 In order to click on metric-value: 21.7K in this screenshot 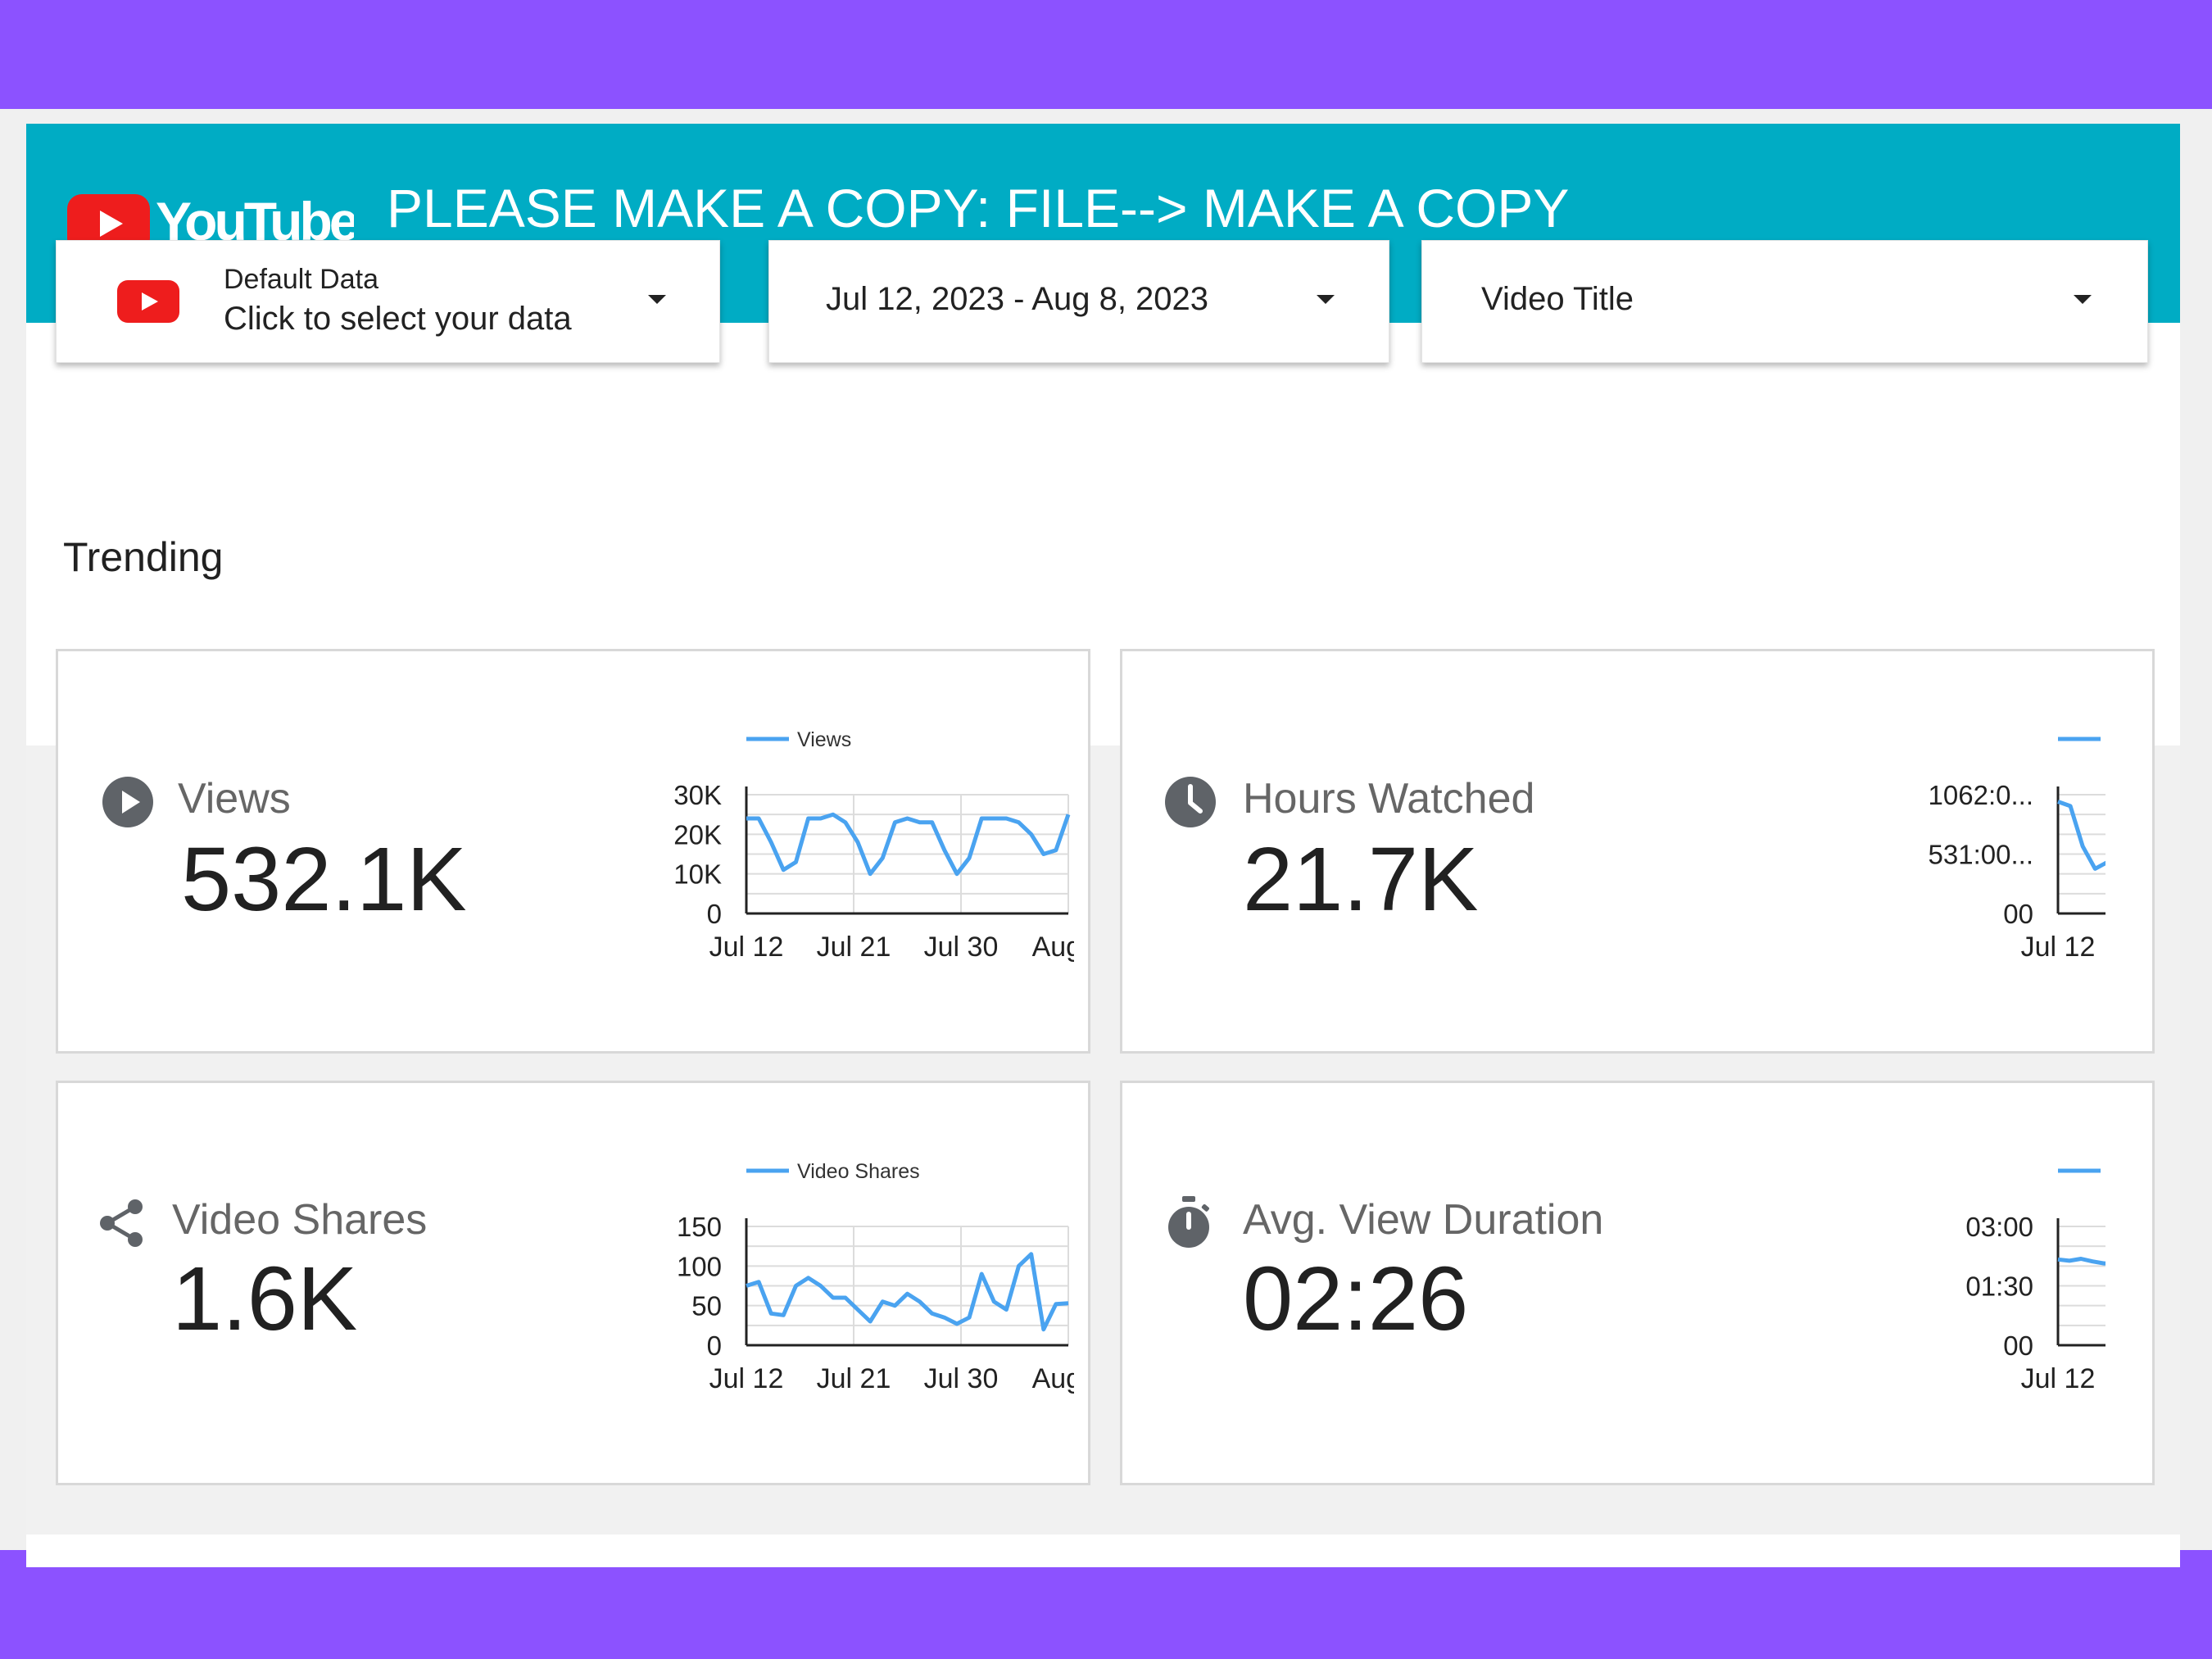, I will do `click(1361, 879)`.